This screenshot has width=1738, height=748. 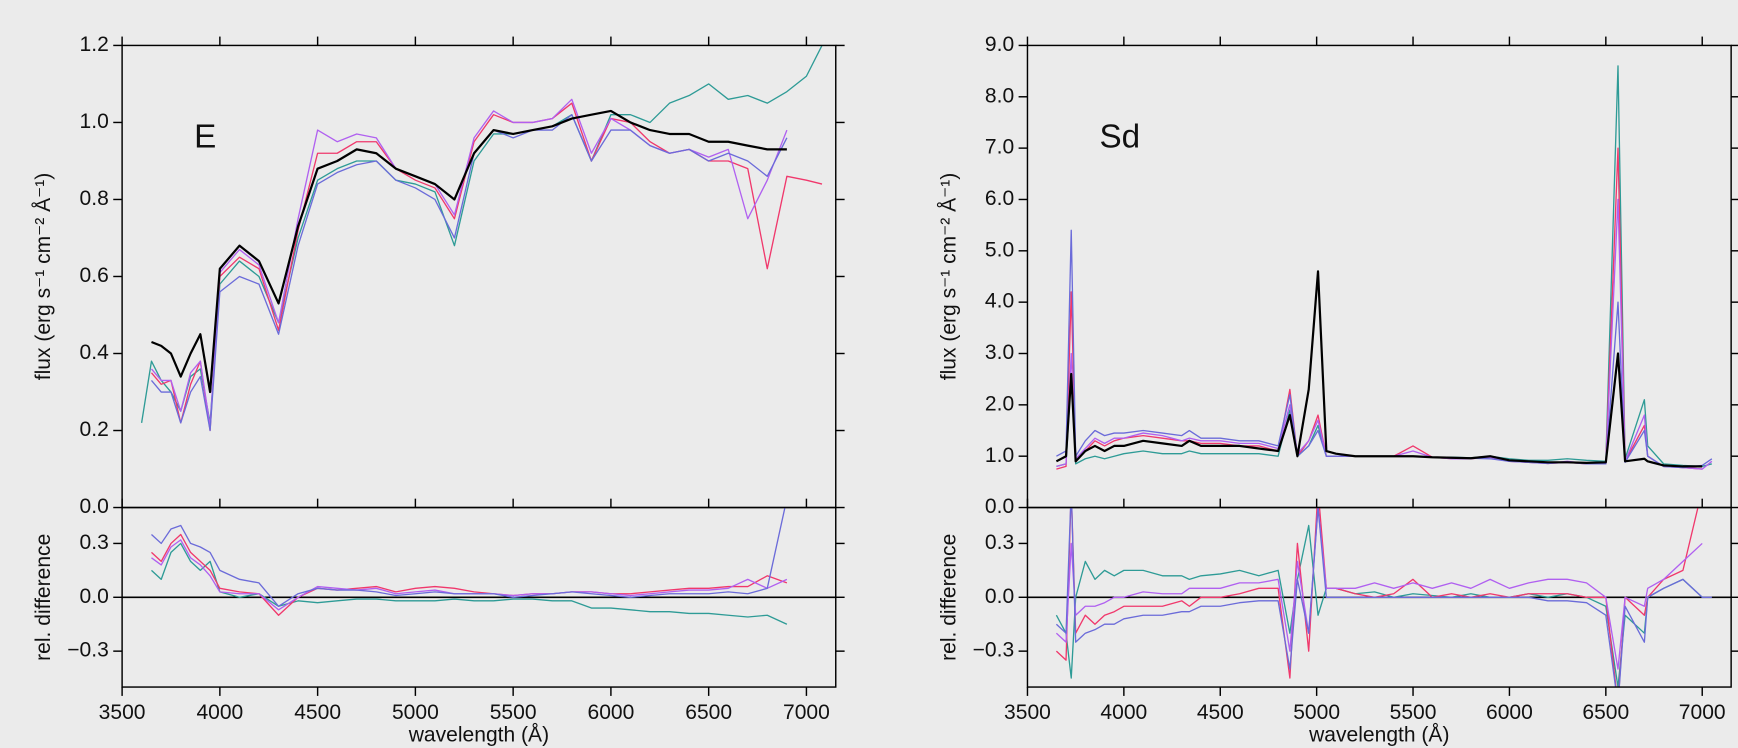 What do you see at coordinates (94, 275) in the screenshot?
I see `y-tick-label: 0.6` at bounding box center [94, 275].